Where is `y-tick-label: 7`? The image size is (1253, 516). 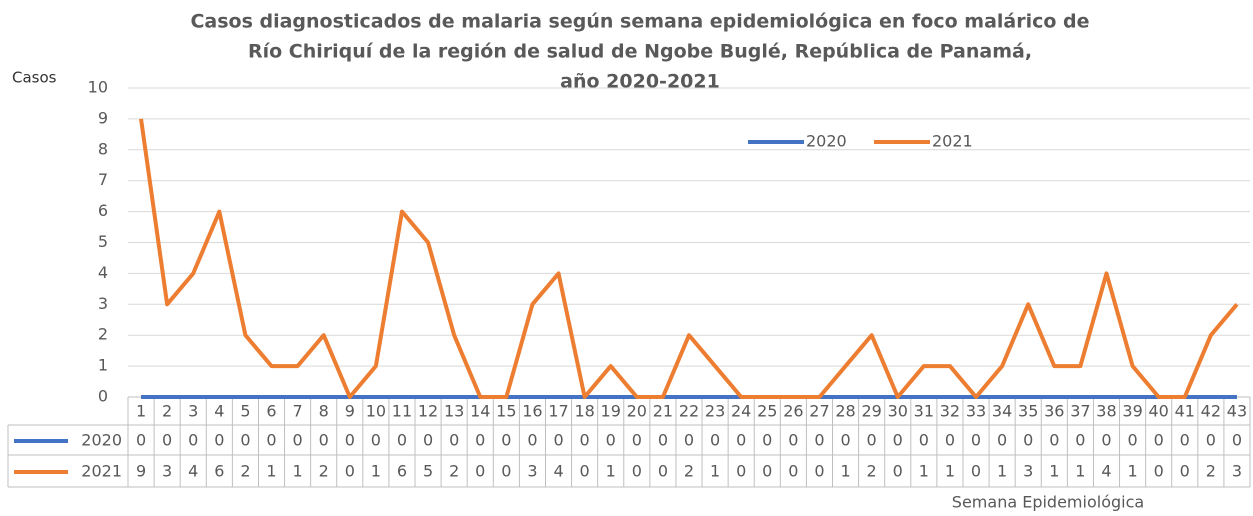 y-tick-label: 7 is located at coordinates (103, 179).